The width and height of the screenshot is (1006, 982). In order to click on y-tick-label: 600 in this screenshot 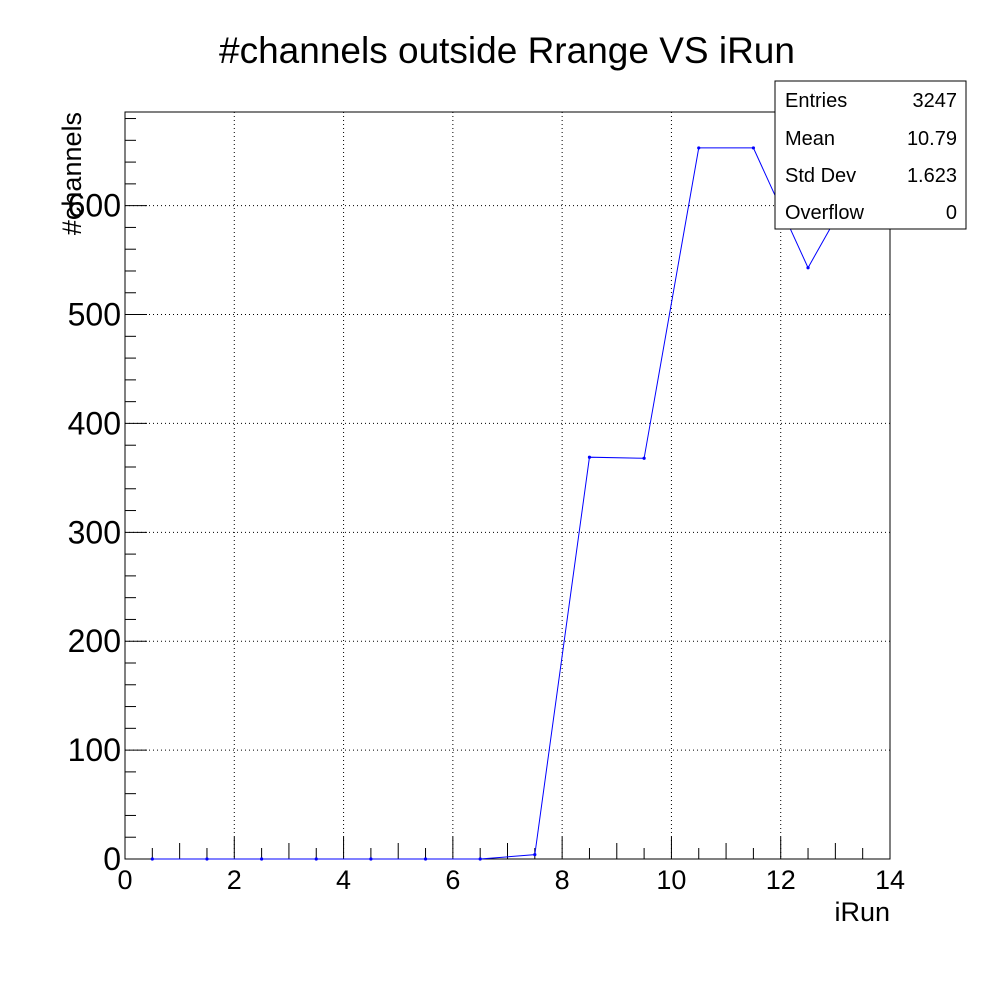, I will do `click(94, 206)`.